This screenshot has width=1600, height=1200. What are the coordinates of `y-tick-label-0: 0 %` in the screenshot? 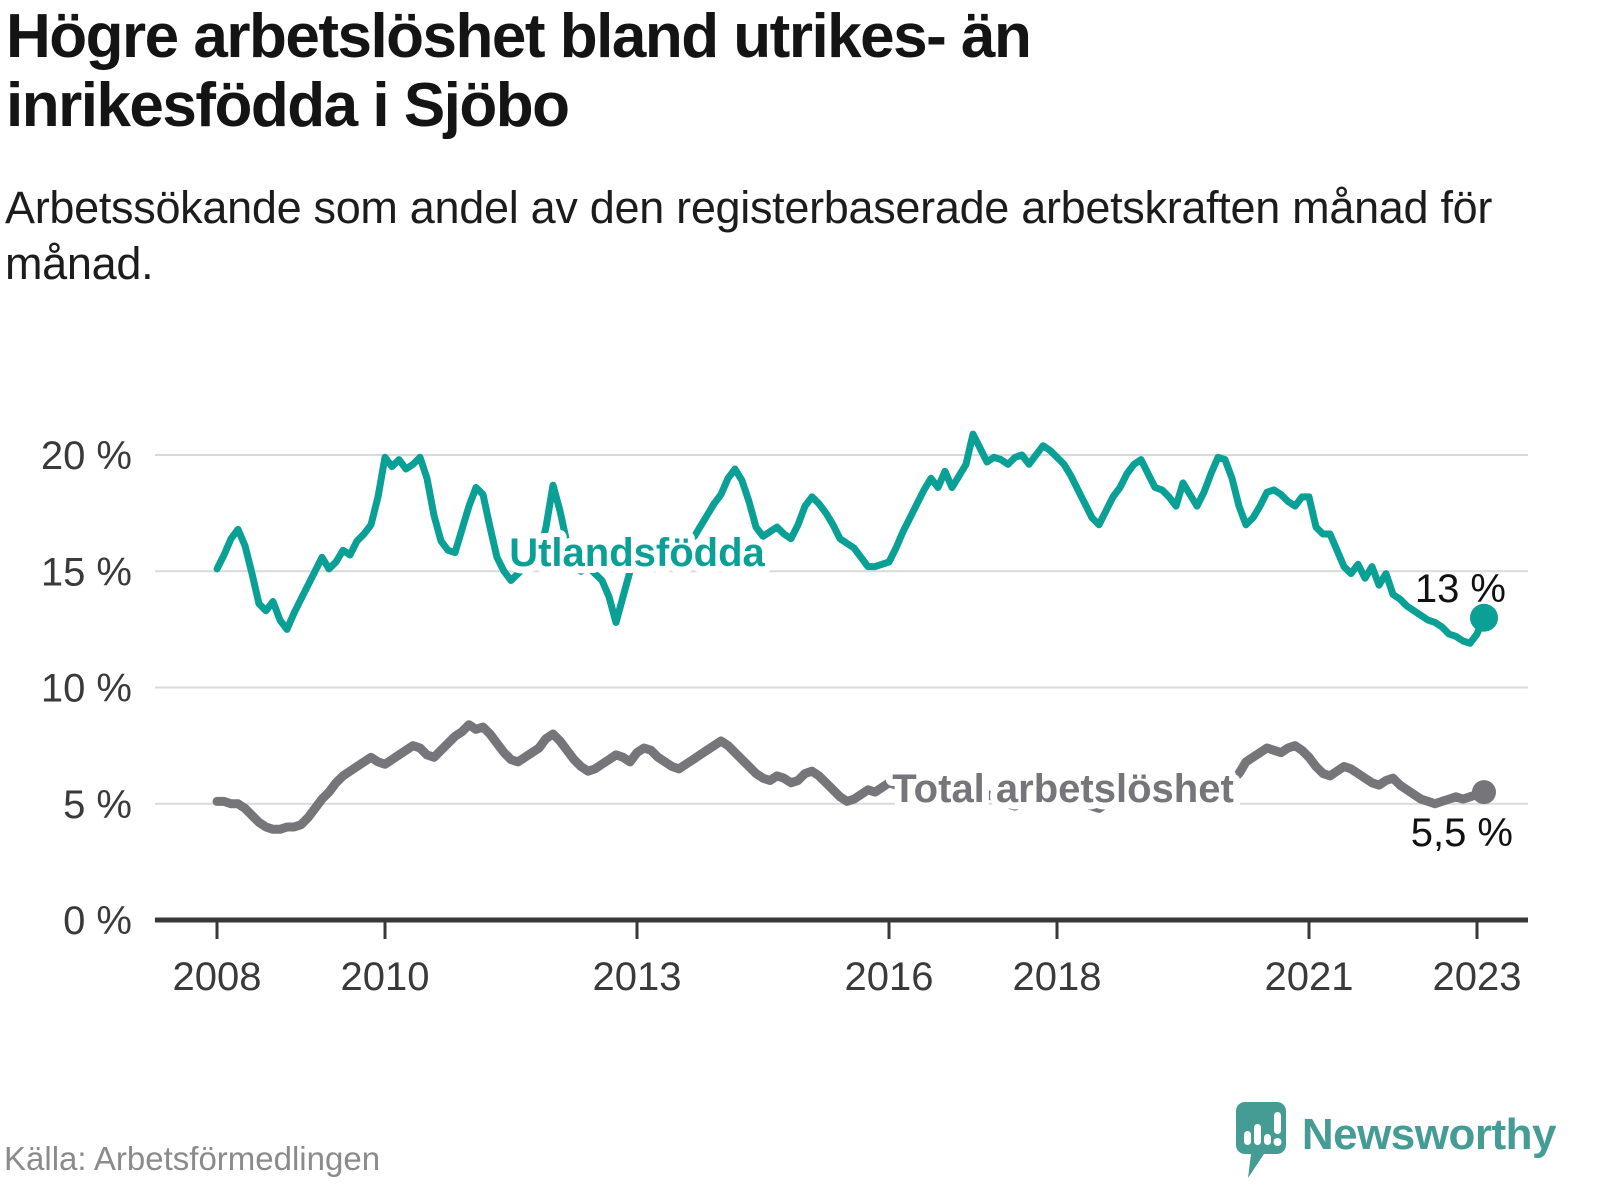 It's located at (97, 921).